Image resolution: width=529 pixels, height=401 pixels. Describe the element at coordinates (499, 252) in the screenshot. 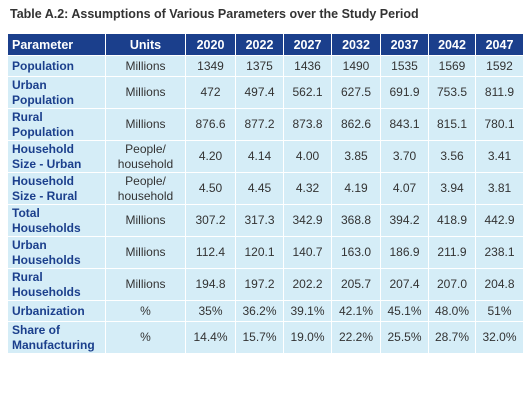

I see `cell-2047: 238.1` at that location.